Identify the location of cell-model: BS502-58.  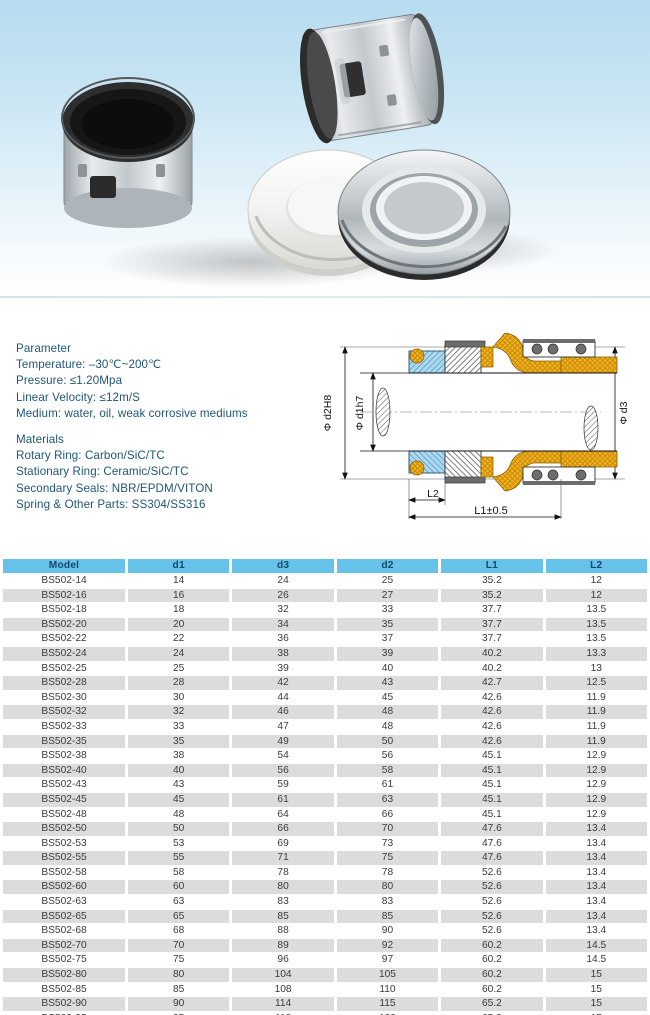
(64, 872).